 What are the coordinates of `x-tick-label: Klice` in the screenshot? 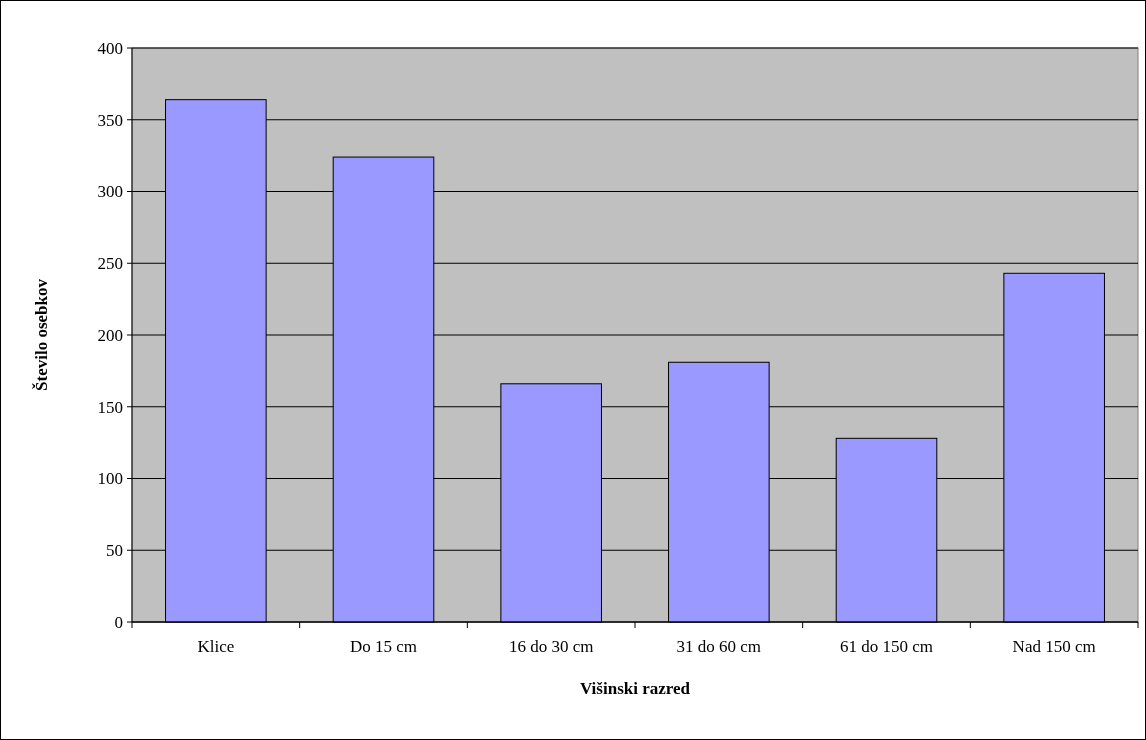 It's located at (216, 646).